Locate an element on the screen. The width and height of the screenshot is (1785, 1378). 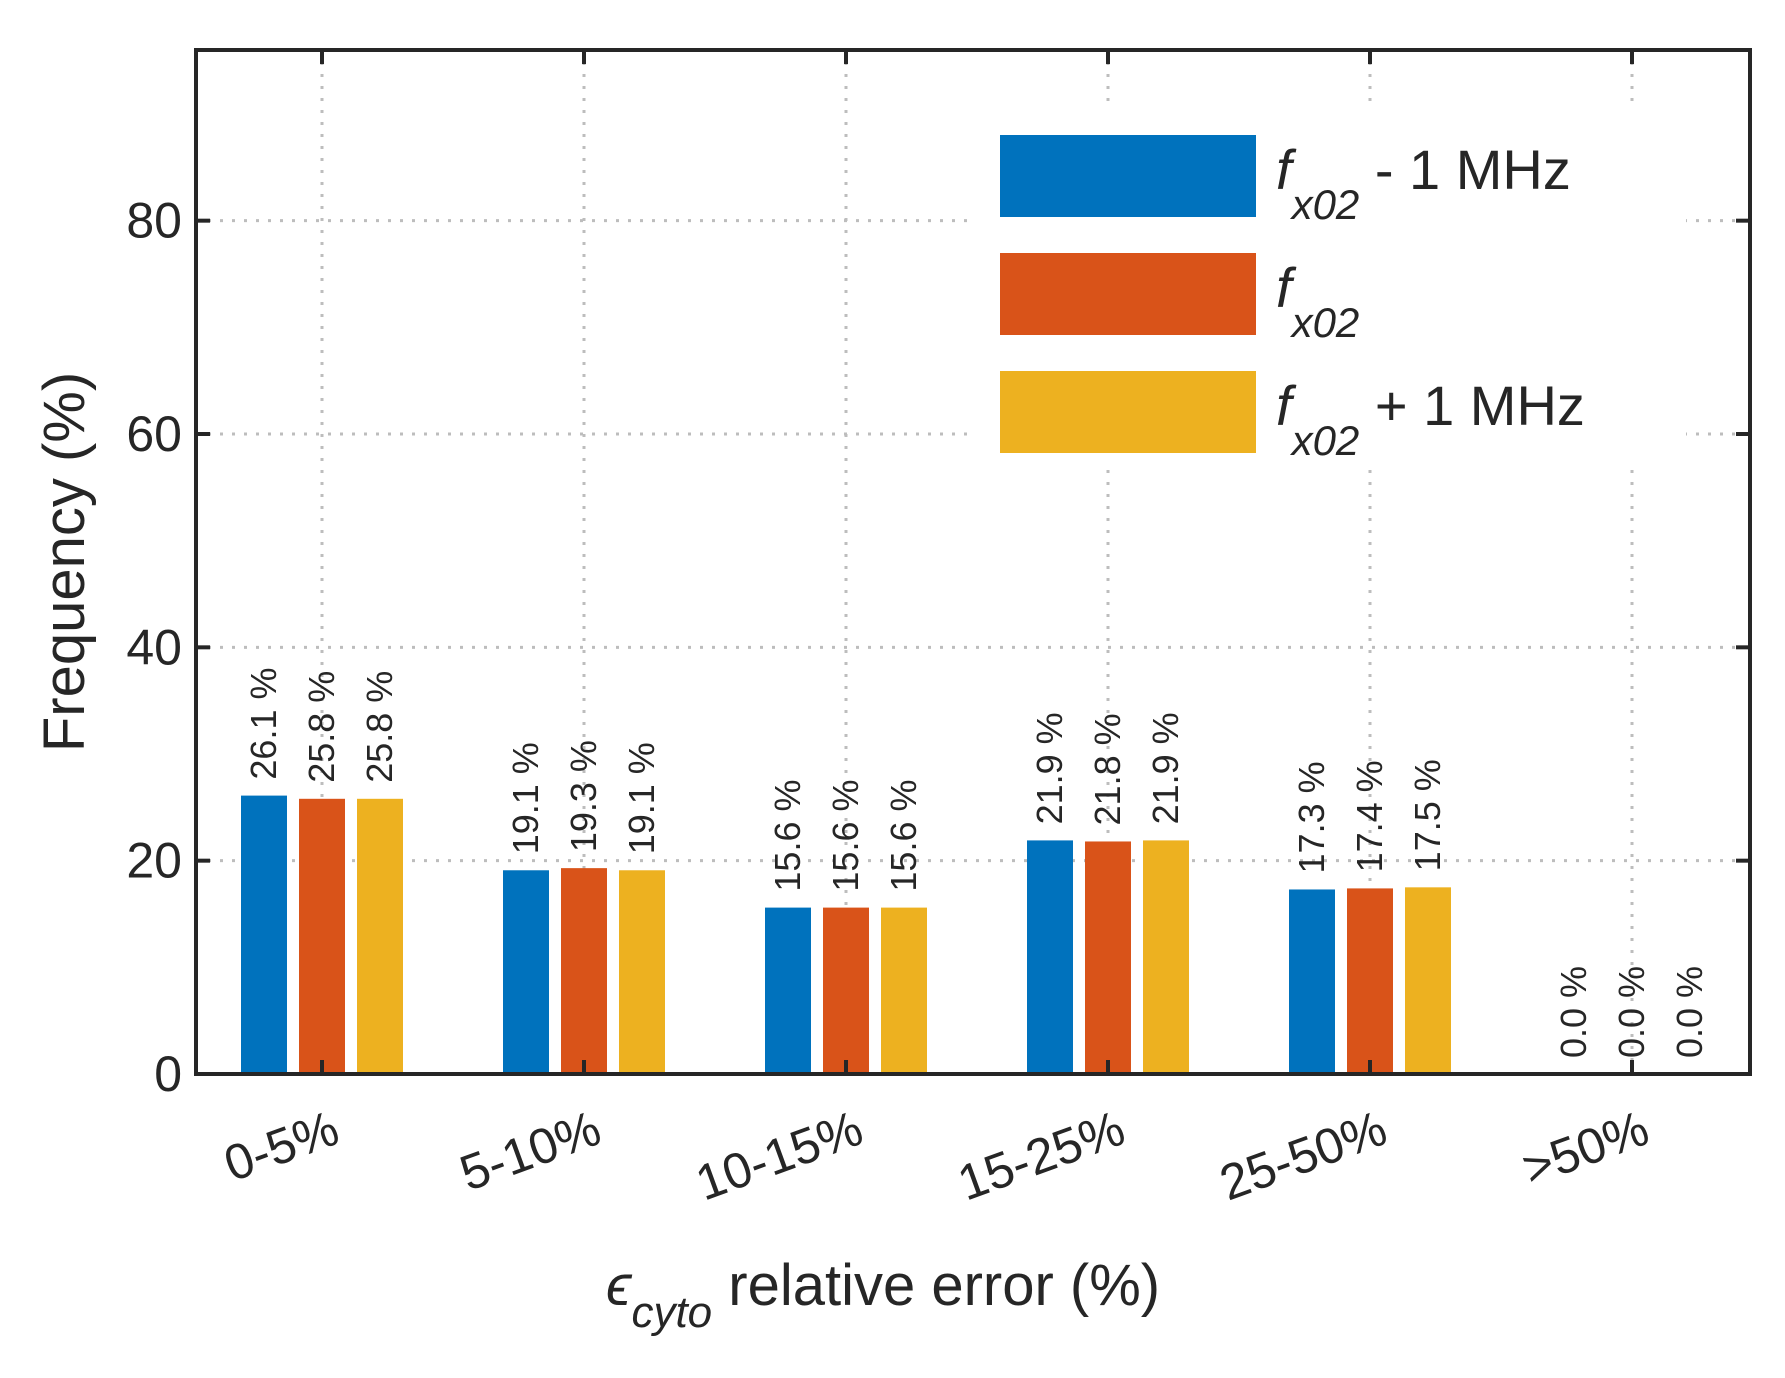
y-tick-label: 60 is located at coordinates (154, 434).